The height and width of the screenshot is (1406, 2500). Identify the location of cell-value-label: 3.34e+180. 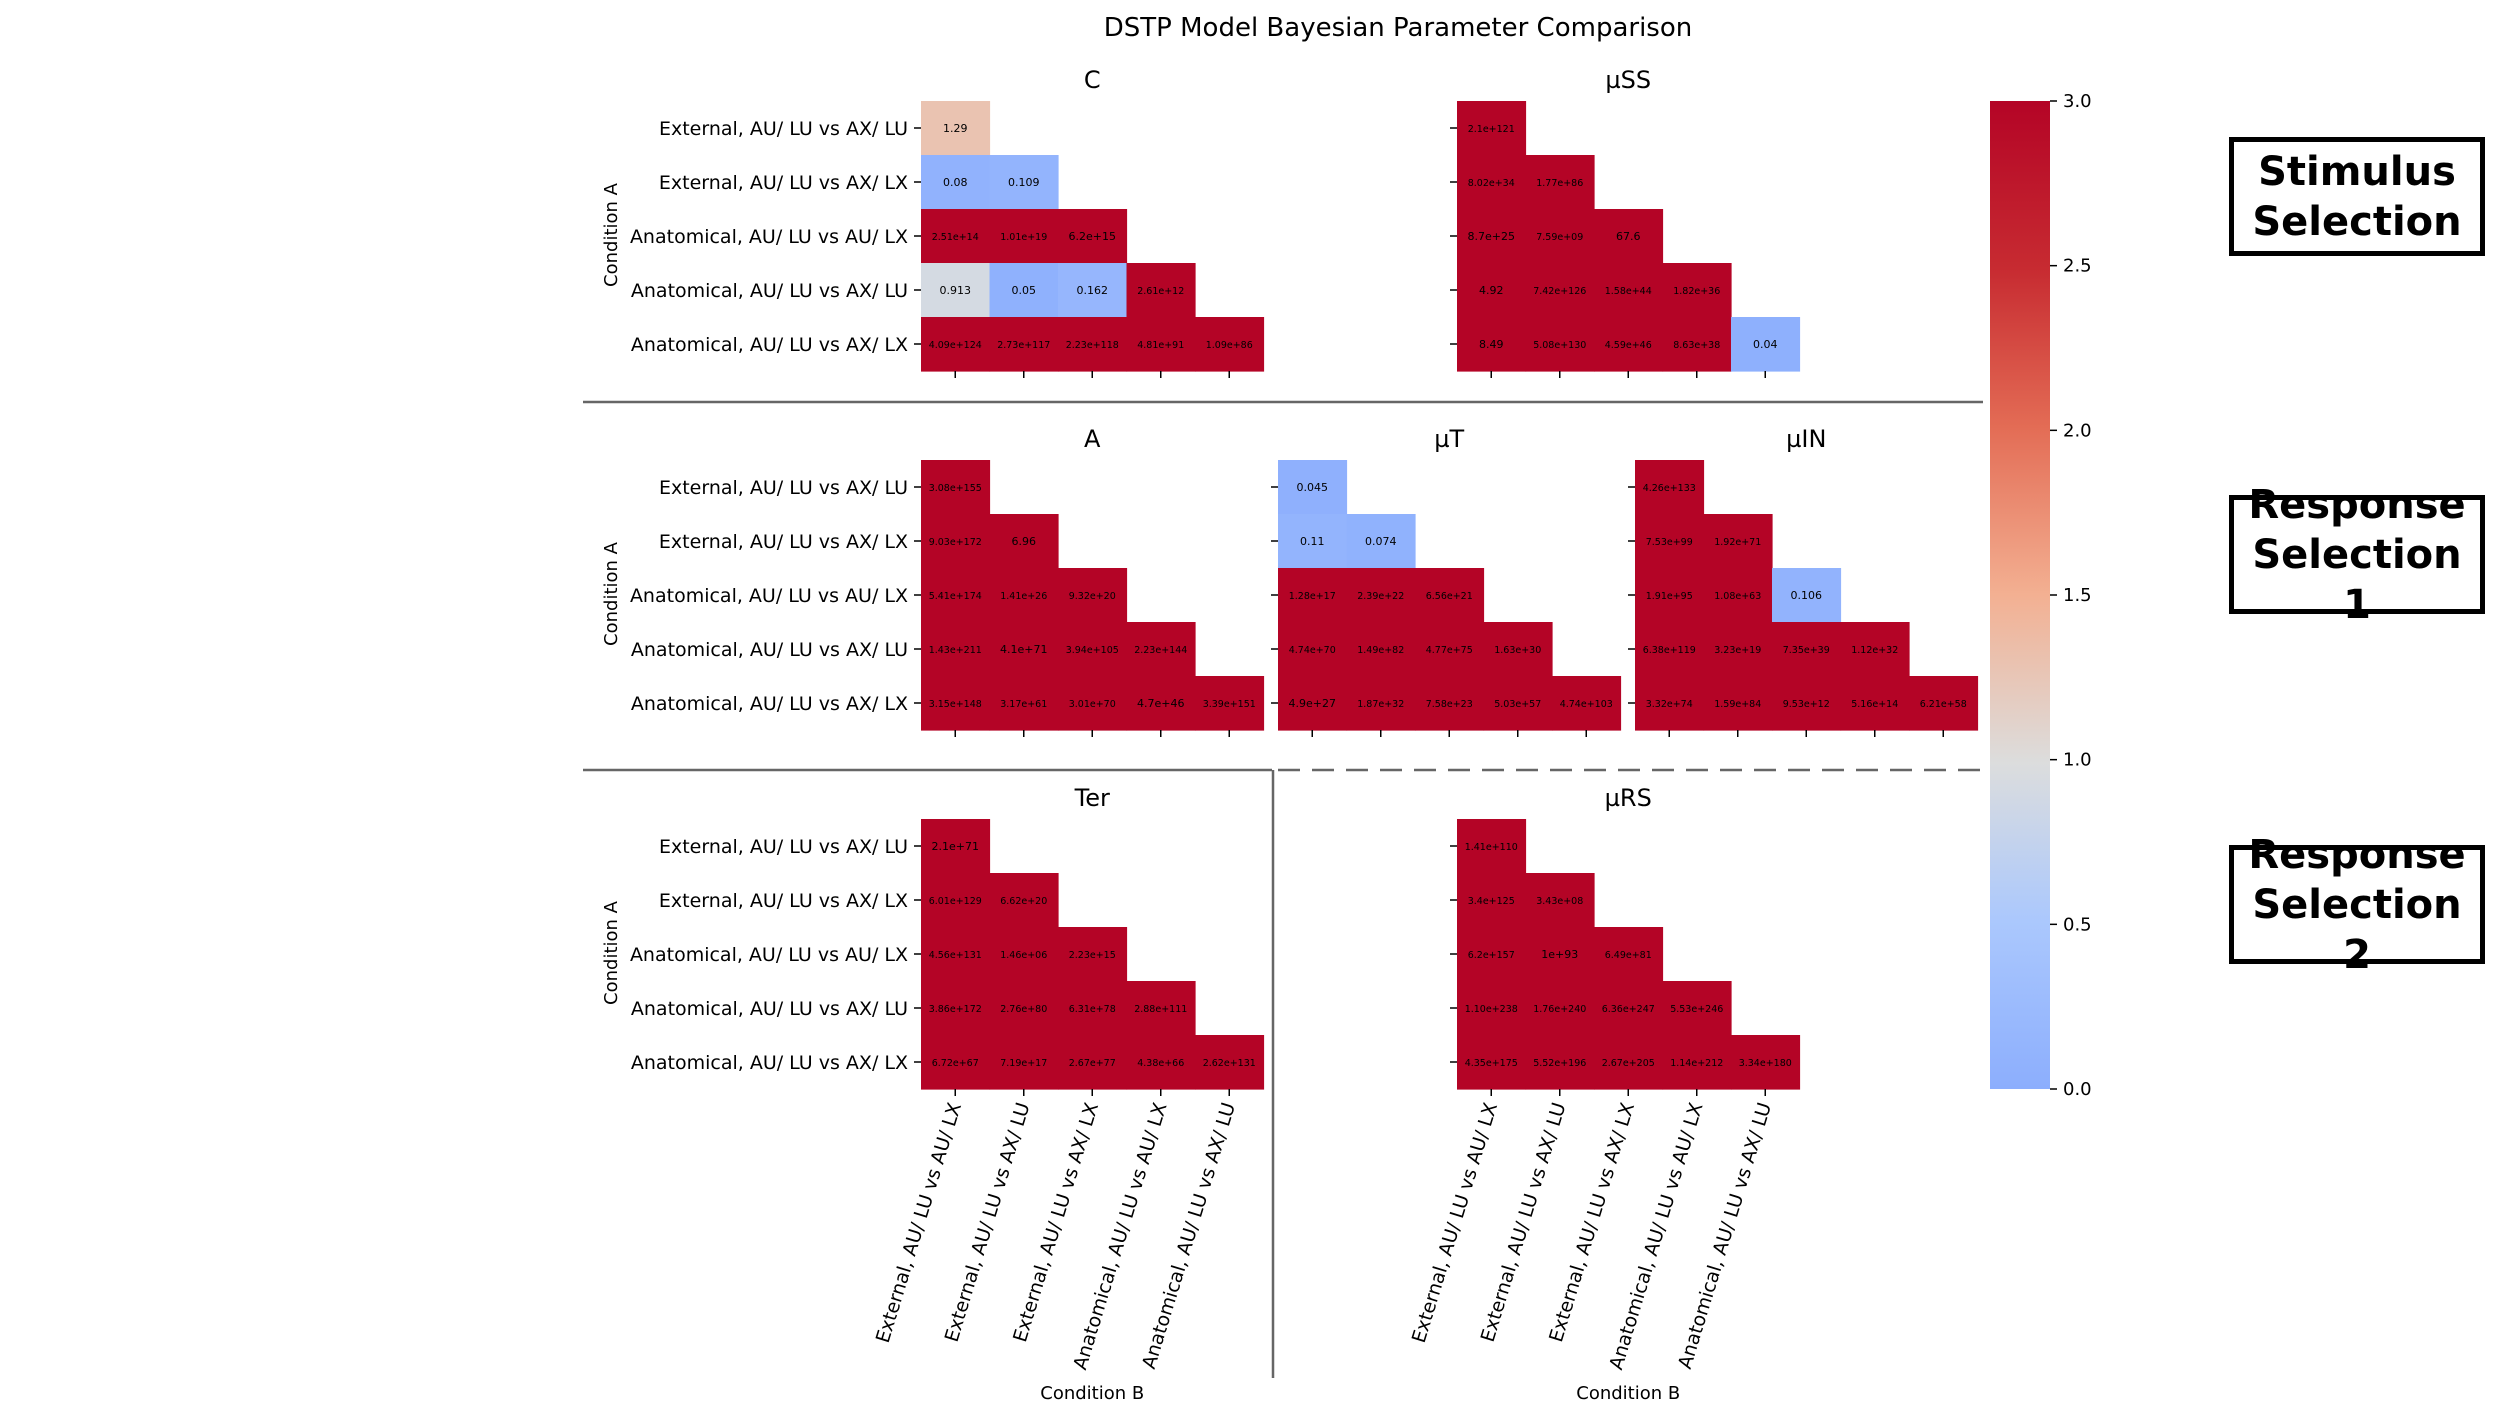
(1765, 1063).